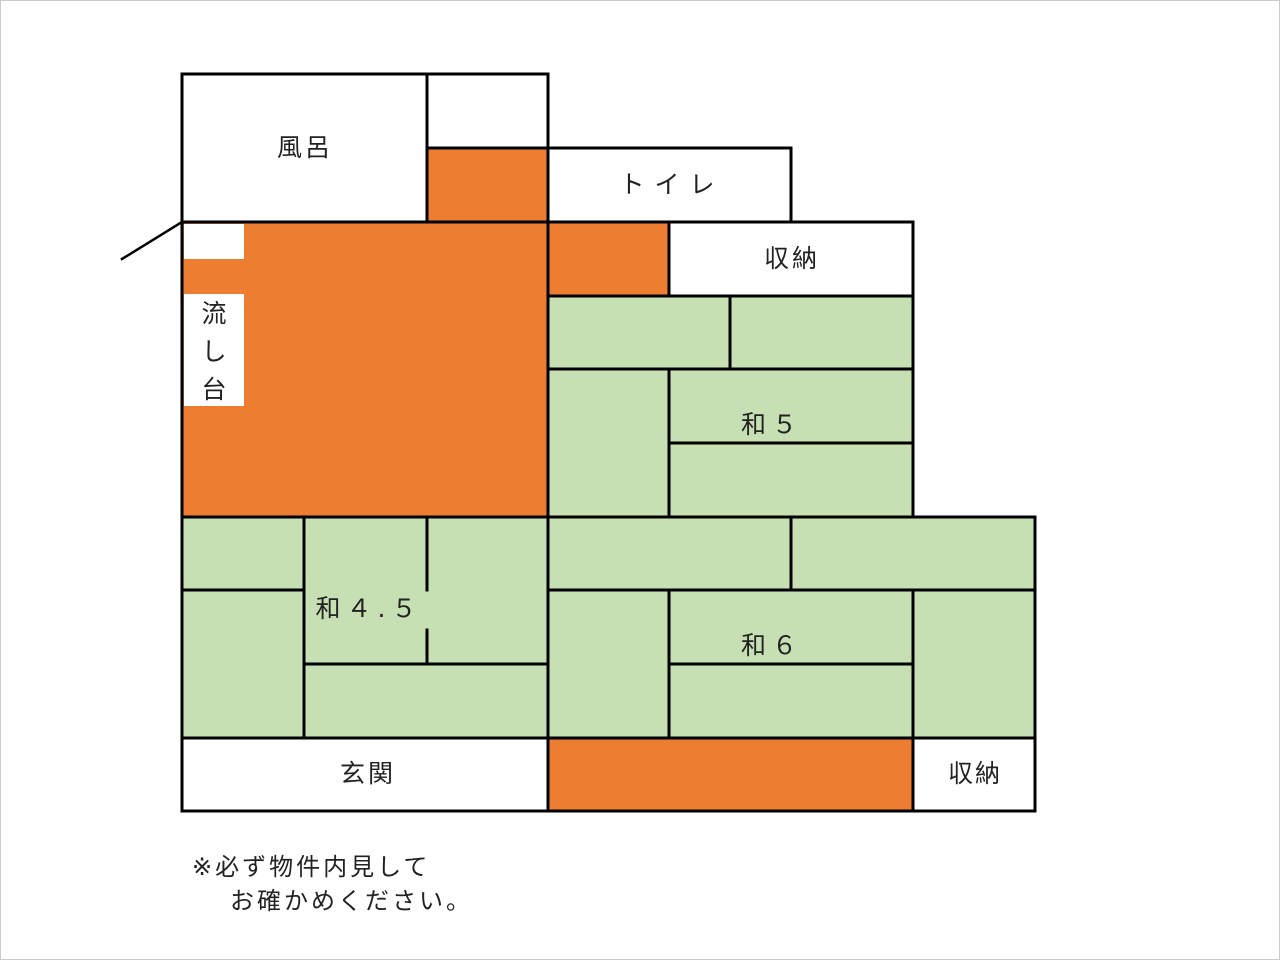 This screenshot has height=960, width=1280. Describe the element at coordinates (311, 867) in the screenshot. I see `notice-line-1: ※必ず物件内見して` at that location.